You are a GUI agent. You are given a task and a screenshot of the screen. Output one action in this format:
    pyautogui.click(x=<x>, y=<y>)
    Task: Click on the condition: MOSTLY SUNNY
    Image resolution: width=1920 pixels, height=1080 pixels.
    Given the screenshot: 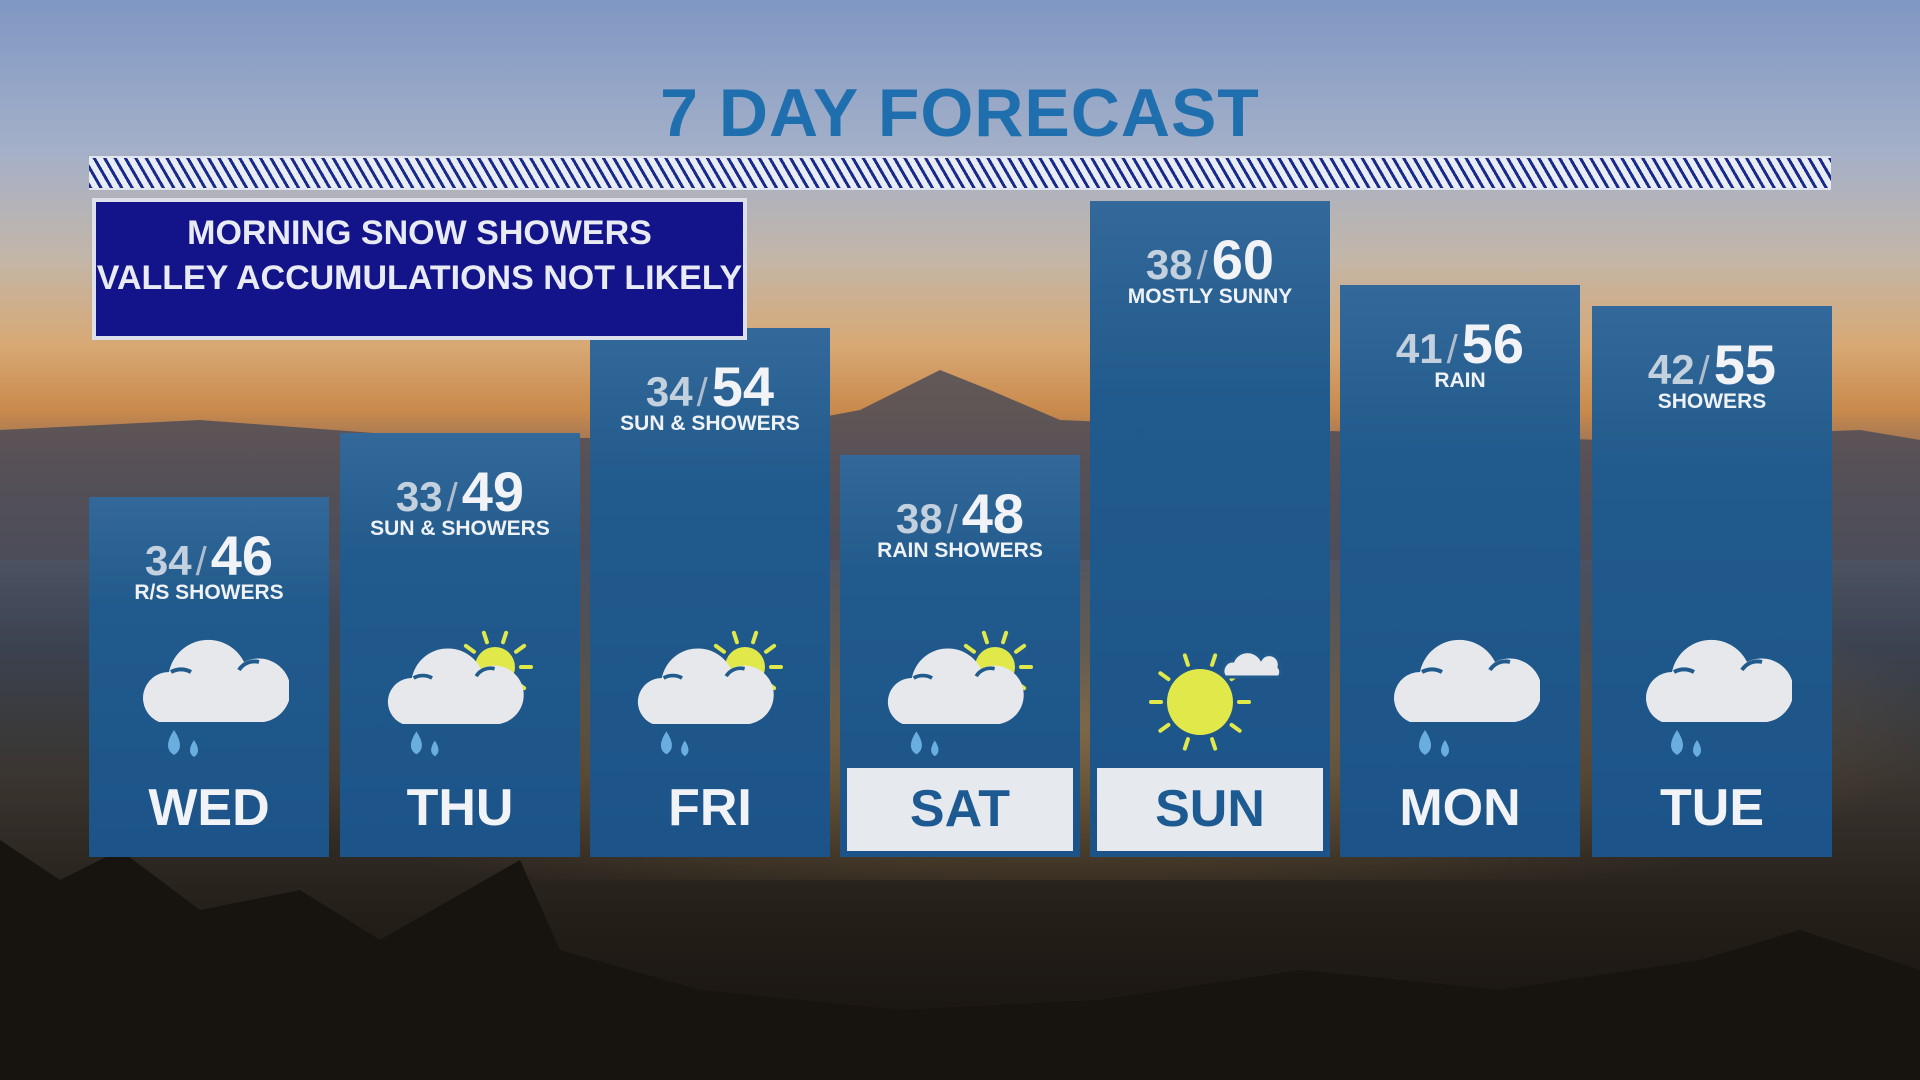 What is the action you would take?
    pyautogui.click(x=1210, y=296)
    